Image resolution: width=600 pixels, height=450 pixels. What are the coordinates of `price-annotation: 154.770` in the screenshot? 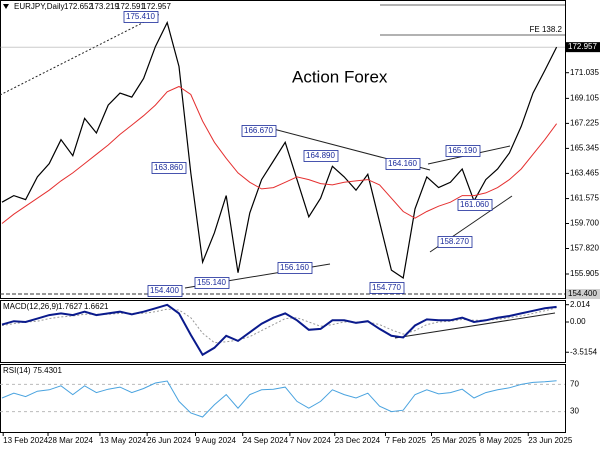 It's located at (386, 287).